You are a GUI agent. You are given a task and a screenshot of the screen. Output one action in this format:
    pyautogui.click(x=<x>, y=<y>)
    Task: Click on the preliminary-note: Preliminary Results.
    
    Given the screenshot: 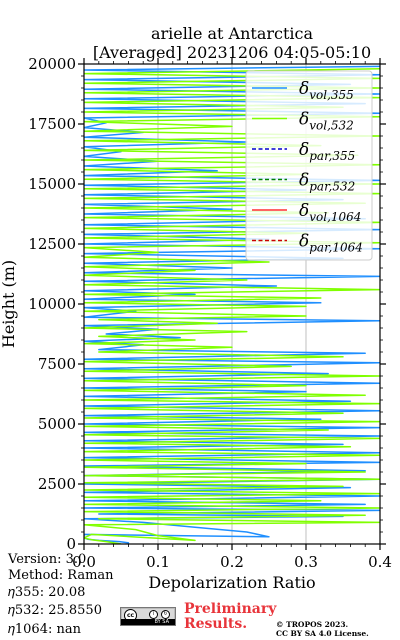 What is the action you would take?
    pyautogui.click(x=230, y=617)
    